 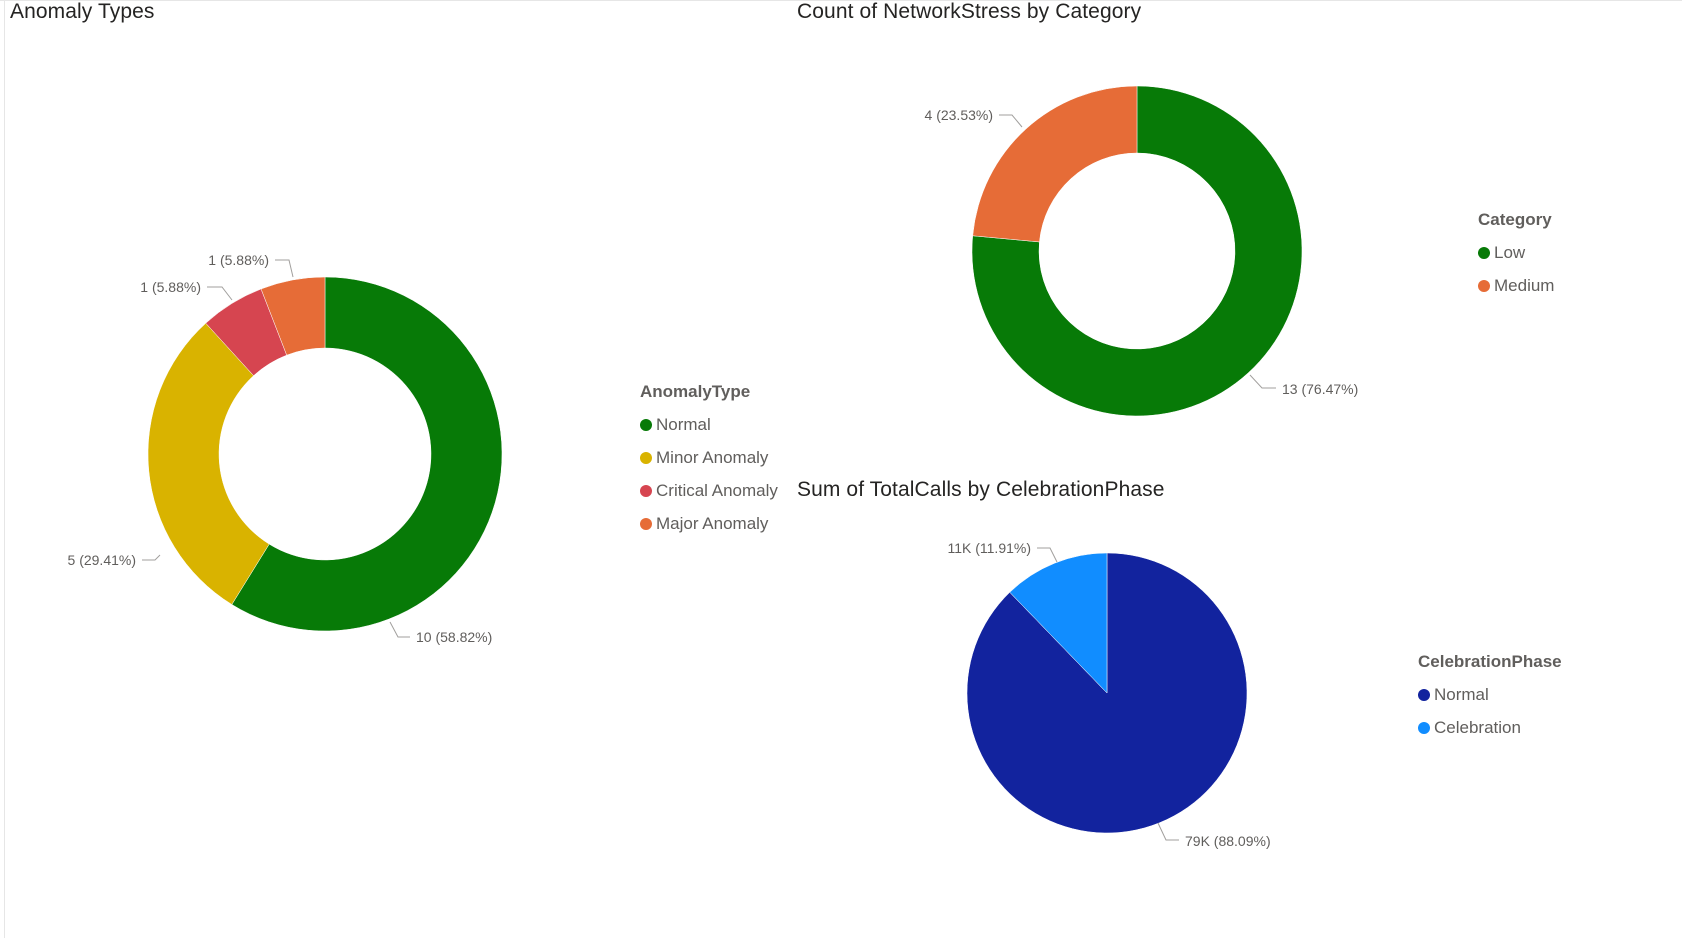 I want to click on chart-title-anomaly-types: Anomaly Types, so click(x=82, y=11).